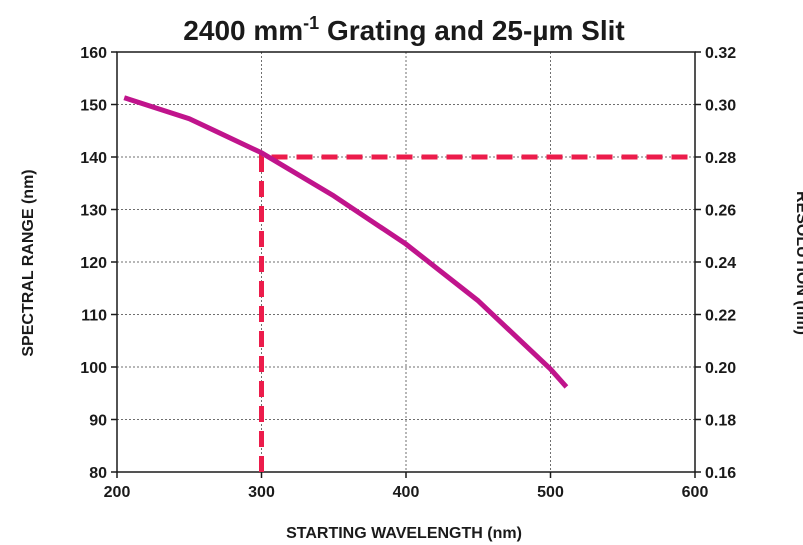 The height and width of the screenshot is (545, 803). What do you see at coordinates (403, 29) in the screenshot?
I see `chart-title: 2400 mm-1 Grating and 25-µm Slit` at bounding box center [403, 29].